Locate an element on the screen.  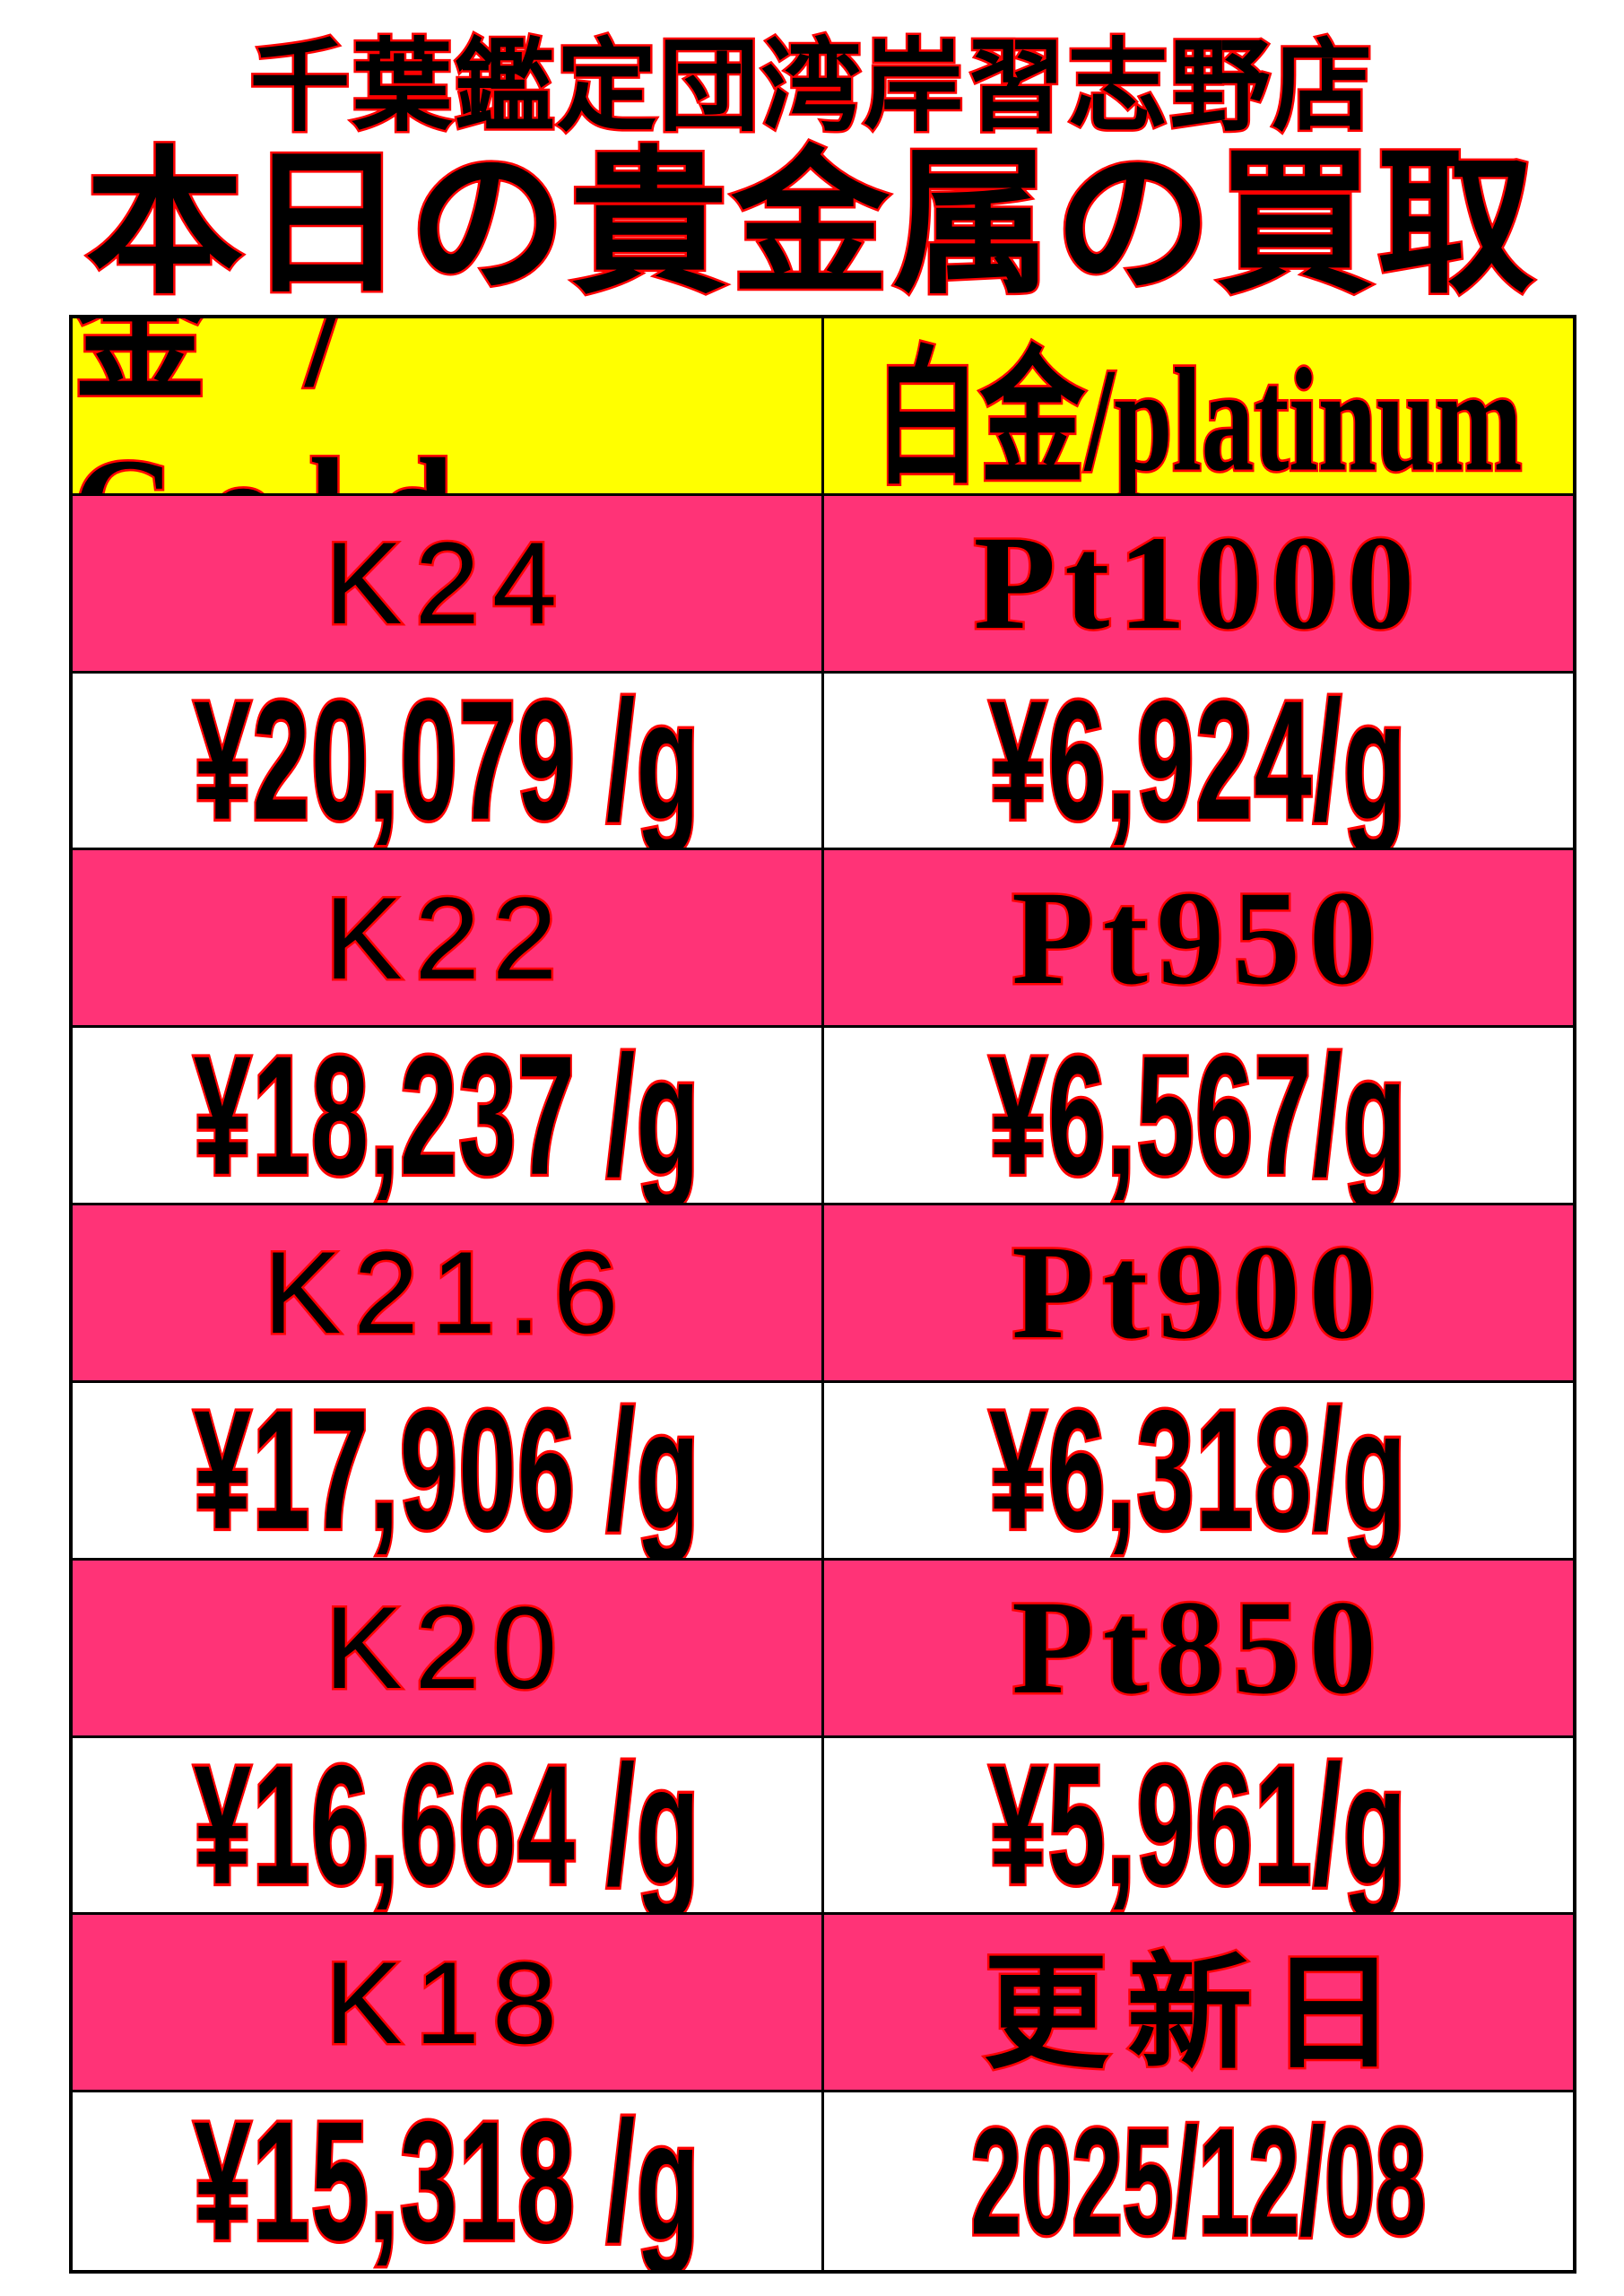
plat-grade: Pt950 is located at coordinates (1197, 937).